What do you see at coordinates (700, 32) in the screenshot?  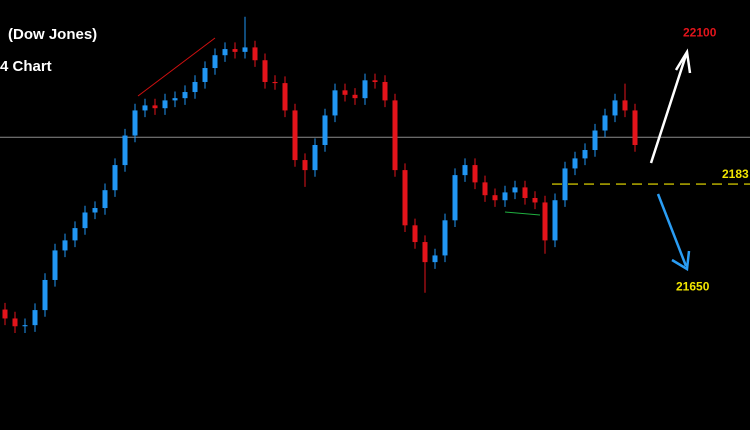 I see `target-high-label: 22100` at bounding box center [700, 32].